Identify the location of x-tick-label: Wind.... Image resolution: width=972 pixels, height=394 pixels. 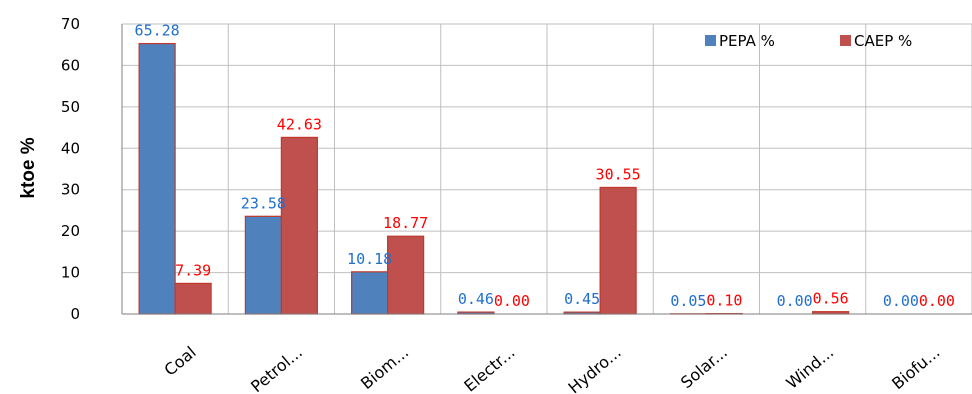
(809, 368).